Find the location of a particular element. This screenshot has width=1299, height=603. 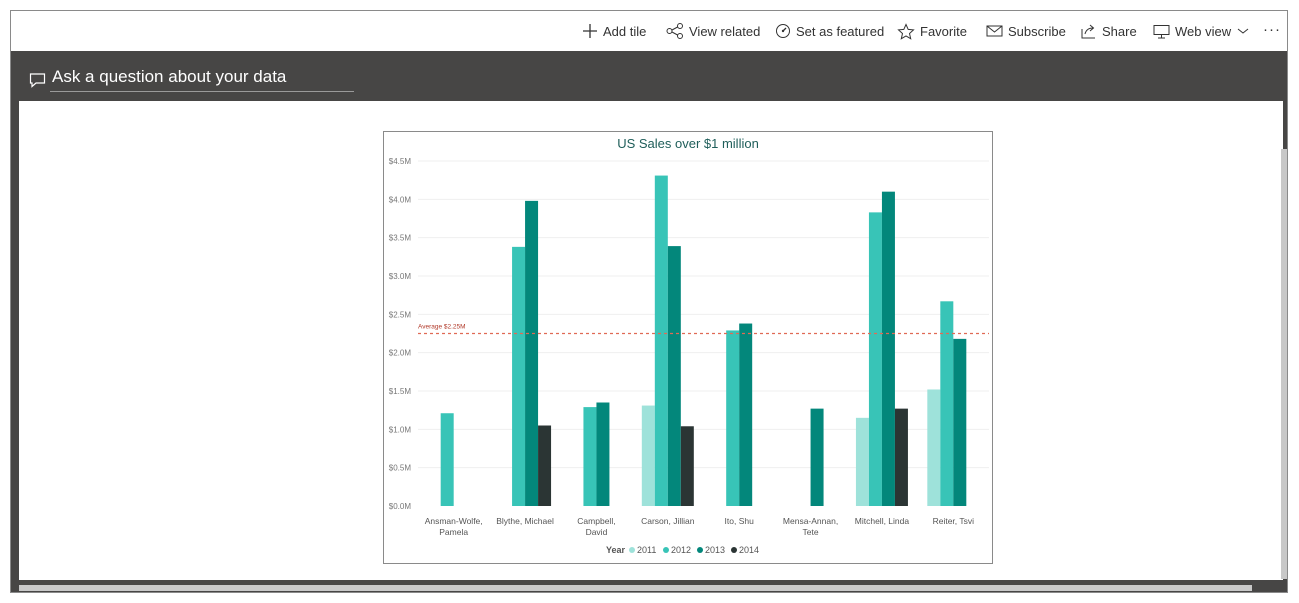

web-view-button: Web view is located at coordinates (1201, 31).